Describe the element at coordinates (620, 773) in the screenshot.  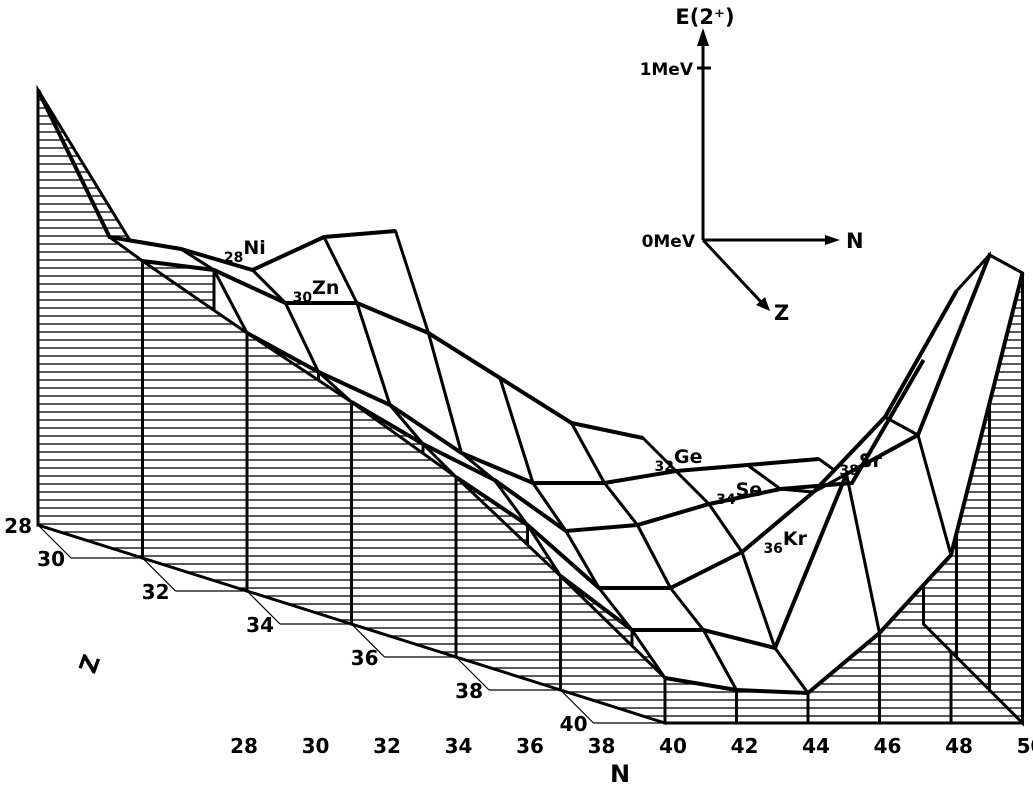
I see `n-axis-label: N` at that location.